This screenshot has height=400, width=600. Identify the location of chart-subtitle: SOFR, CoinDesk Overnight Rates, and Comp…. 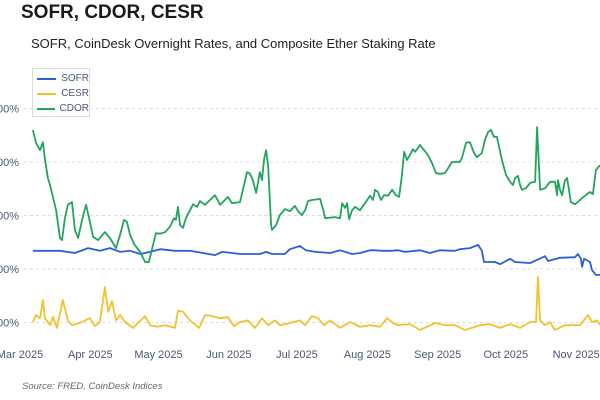
(233, 43).